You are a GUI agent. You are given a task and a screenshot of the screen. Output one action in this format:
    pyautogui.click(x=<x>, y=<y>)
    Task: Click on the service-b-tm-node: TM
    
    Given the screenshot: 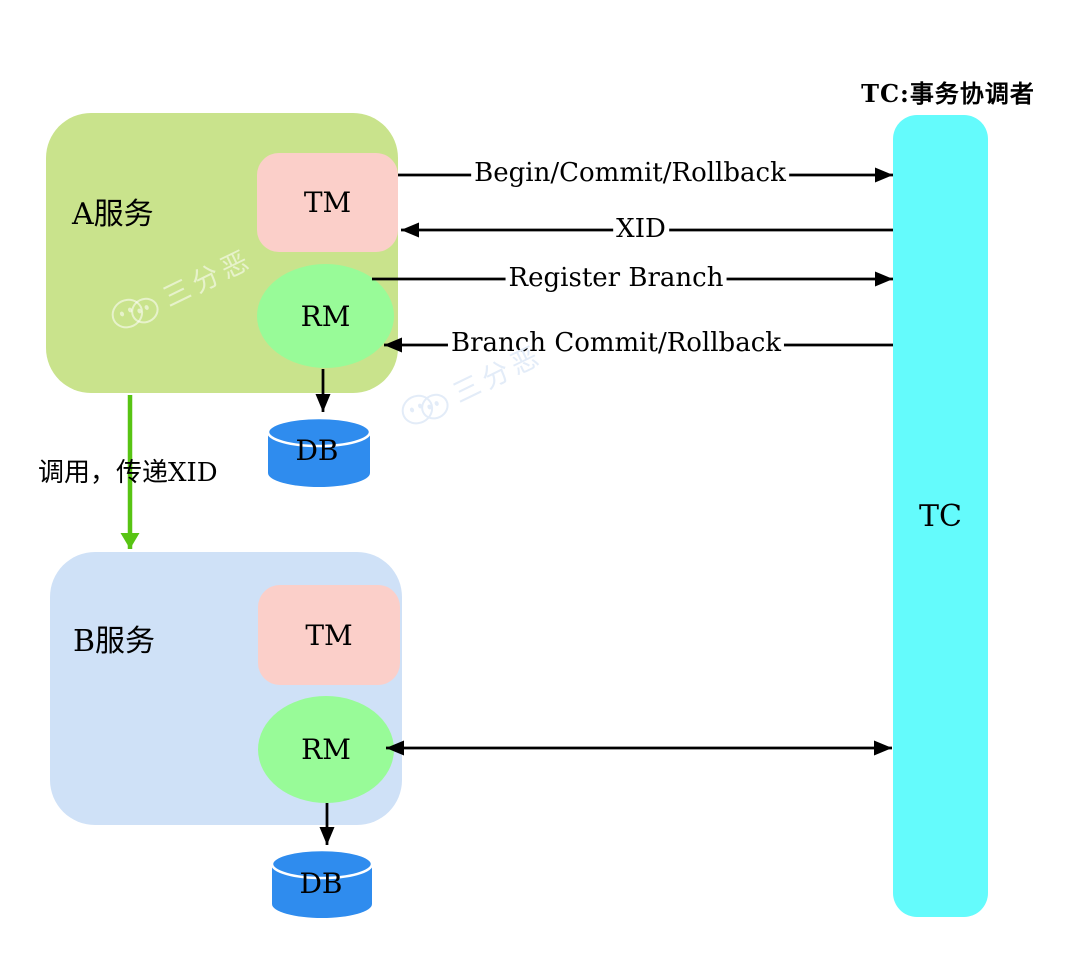 What is the action you would take?
    pyautogui.click(x=329, y=635)
    